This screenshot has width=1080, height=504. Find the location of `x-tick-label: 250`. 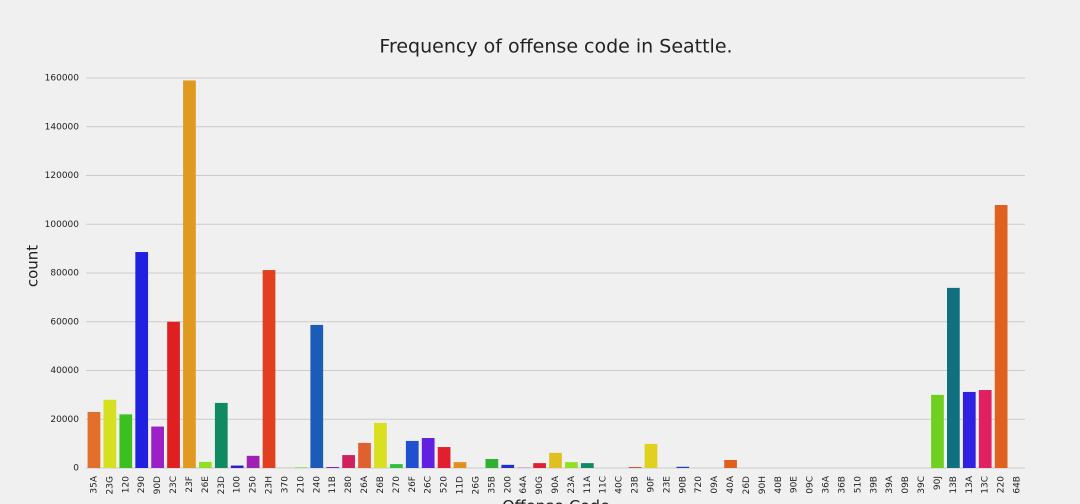

x-tick-label: 250 is located at coordinates (254, 484).